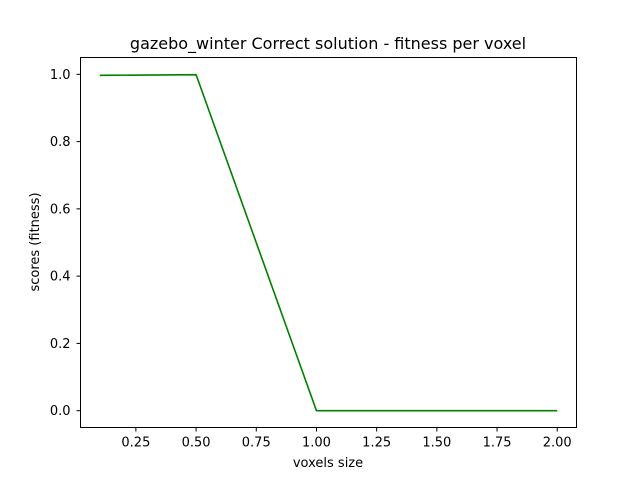 The height and width of the screenshot is (480, 640). I want to click on y-tick-label: 0.8, so click(60, 142).